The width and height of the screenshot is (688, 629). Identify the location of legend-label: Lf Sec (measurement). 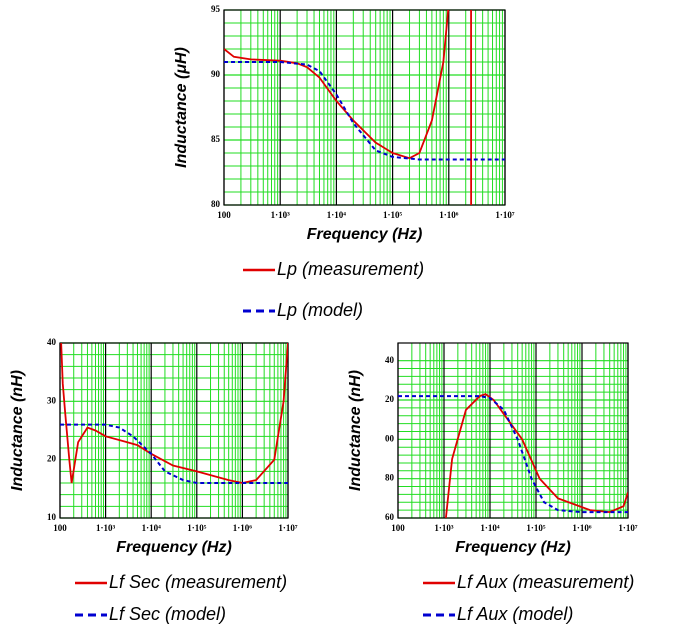
(198, 582).